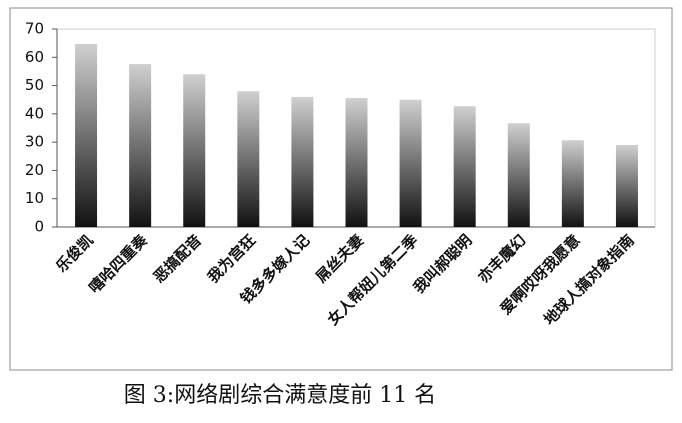  I want to click on y-tick-label: 0, so click(39, 227).